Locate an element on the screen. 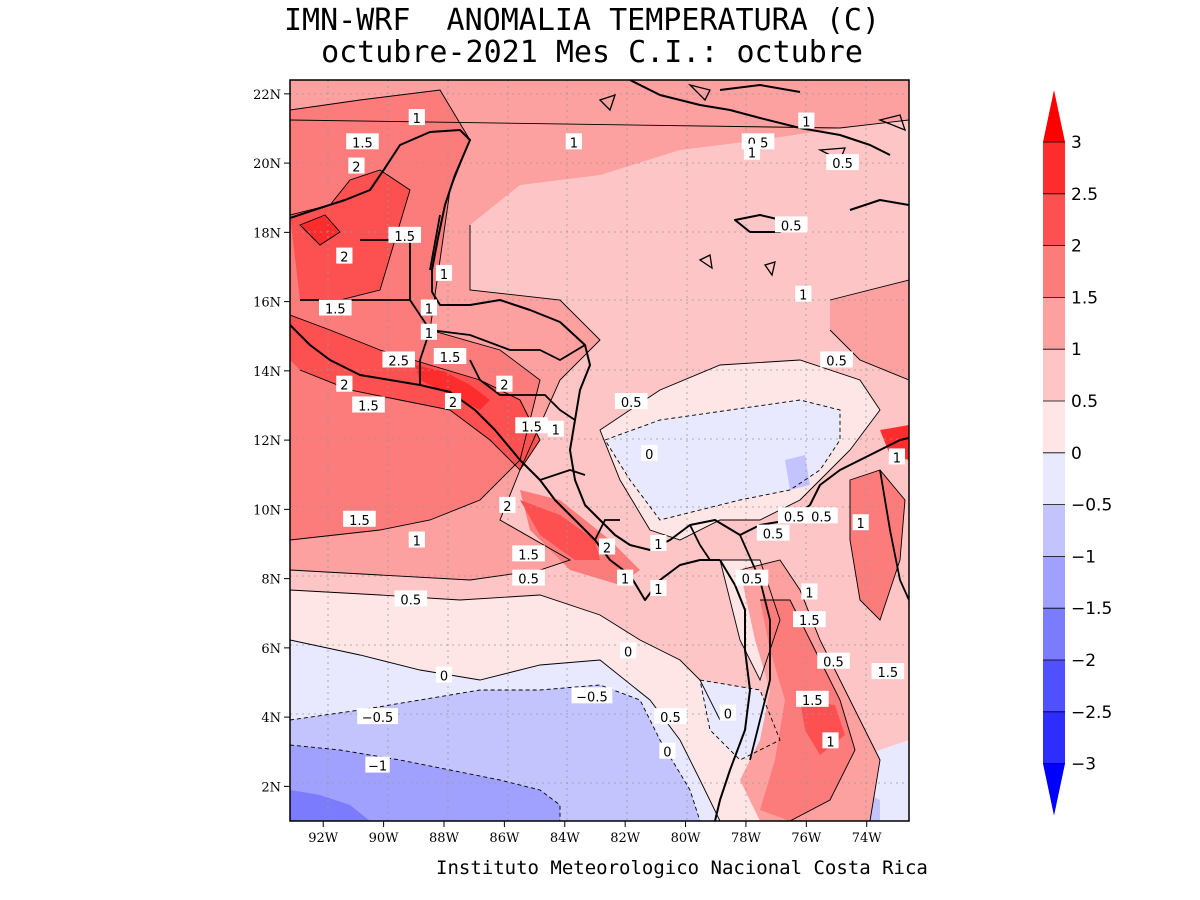  colorbar-label: −1.5 is located at coordinates (1091, 609).